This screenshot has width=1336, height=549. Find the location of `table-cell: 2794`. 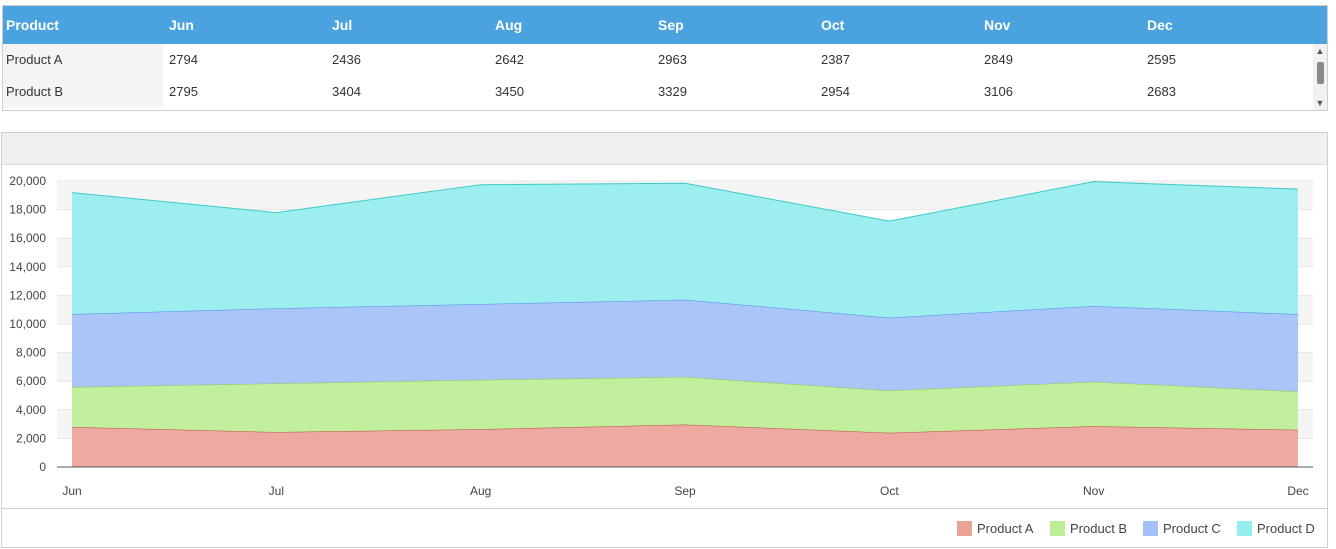

table-cell: 2794 is located at coordinates (183, 59).